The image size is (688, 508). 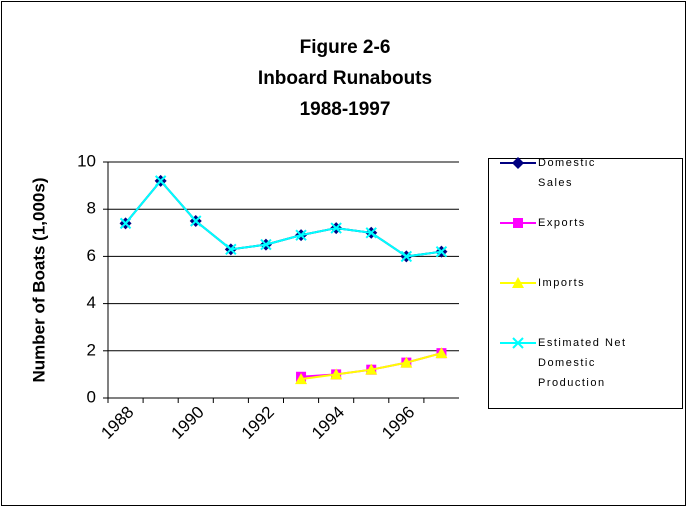 I want to click on legend-label: Exports, so click(x=562, y=223).